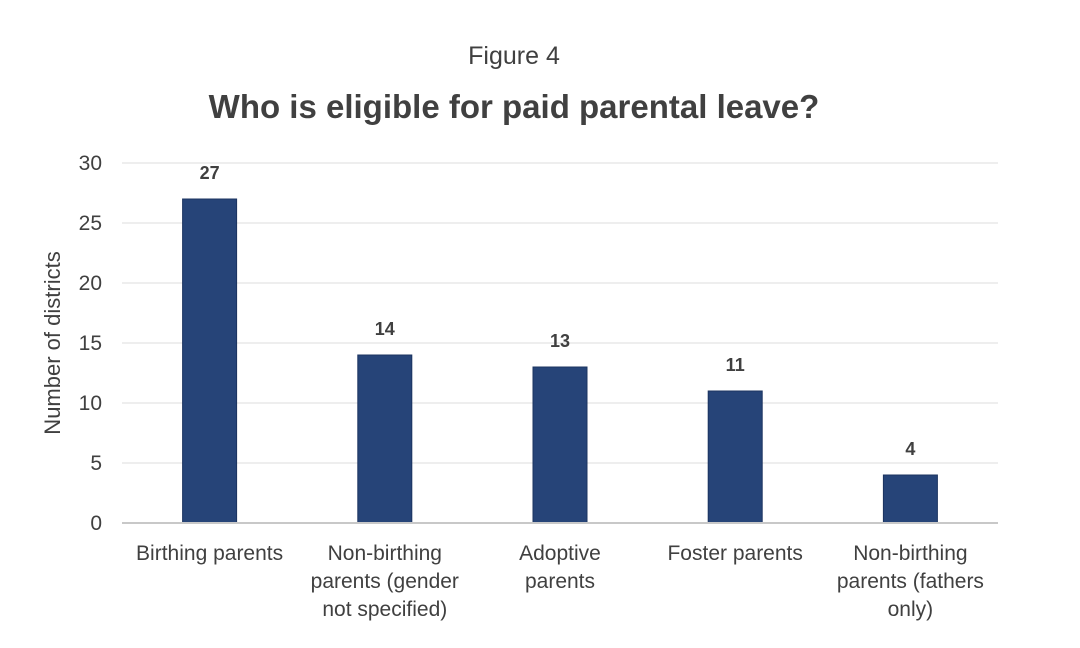 The height and width of the screenshot is (648, 1080). I want to click on category-label: parents, so click(560, 581).